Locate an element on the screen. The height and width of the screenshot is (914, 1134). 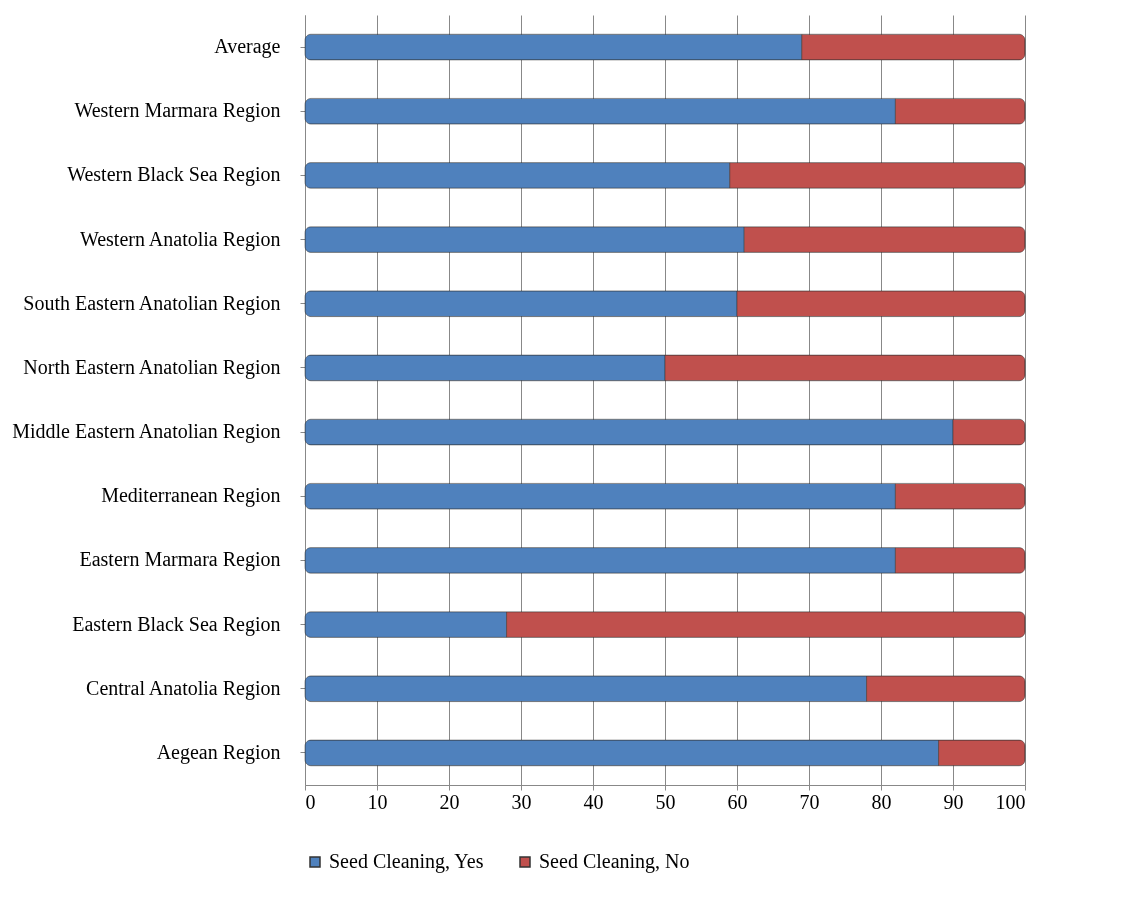
y-tick-label: Eastern Marmara Region is located at coordinates (180, 560).